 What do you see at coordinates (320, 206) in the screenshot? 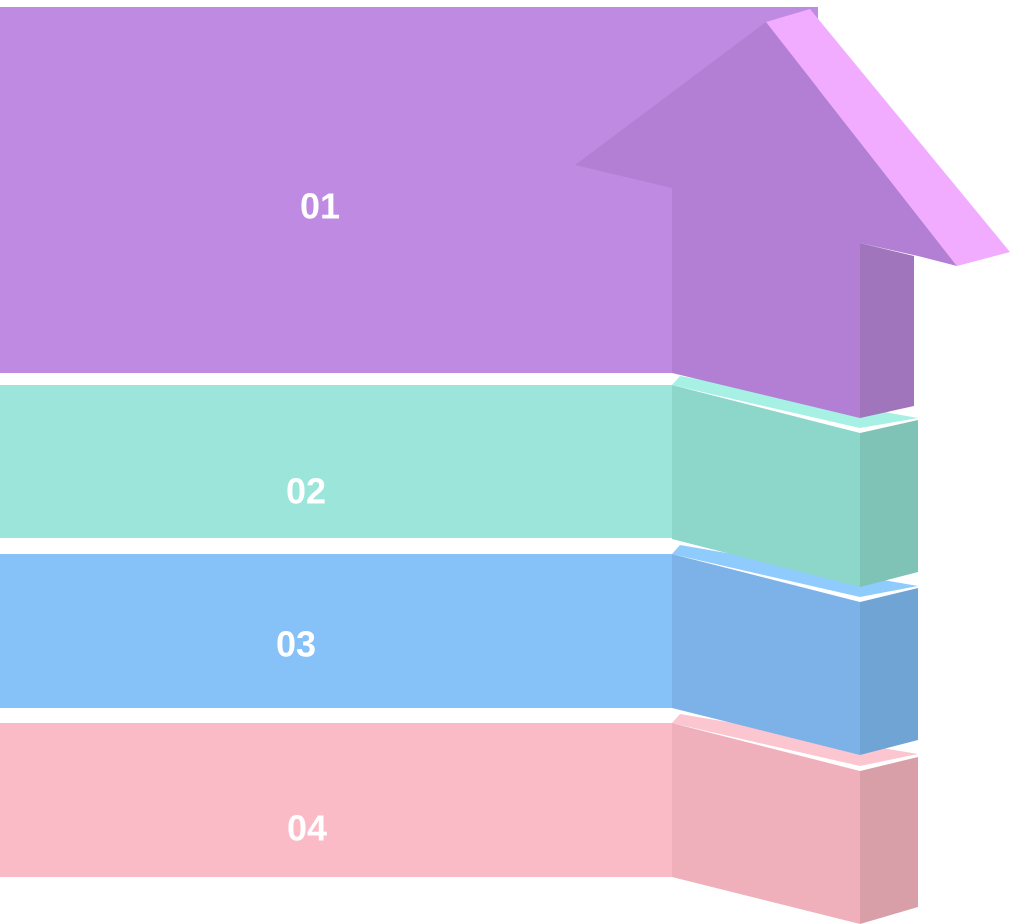
I see `step-01-label: 01` at bounding box center [320, 206].